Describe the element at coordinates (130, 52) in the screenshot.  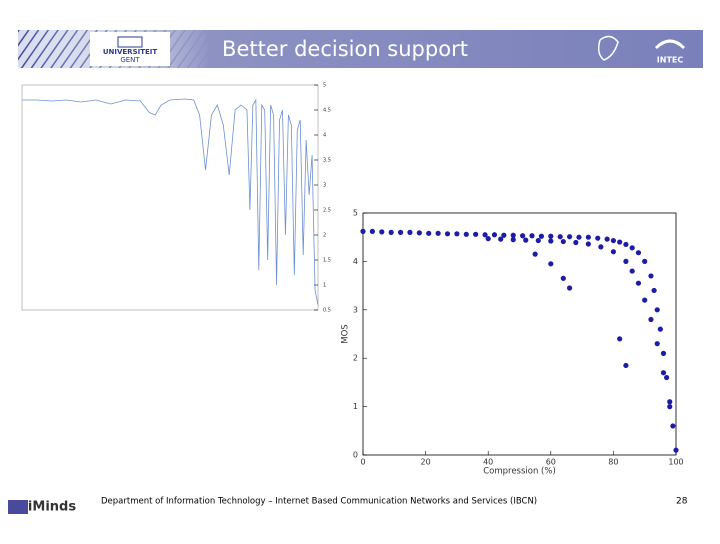
I see `ugent-logo: UNIVERSITEIT` at that location.